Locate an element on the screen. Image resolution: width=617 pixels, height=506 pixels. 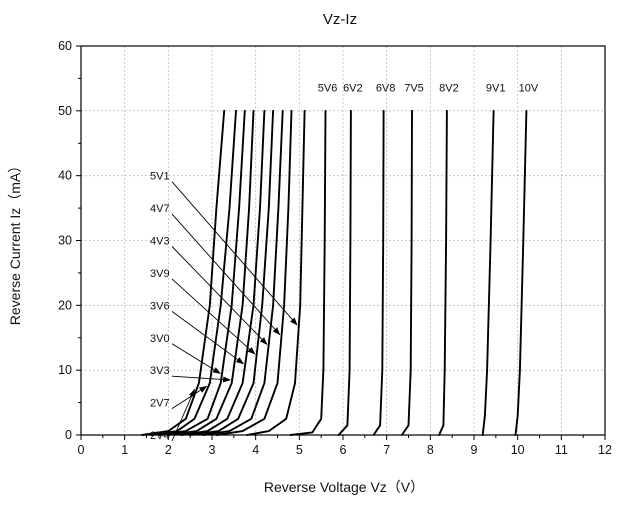
curve-3v6 is located at coordinates (223, 272).